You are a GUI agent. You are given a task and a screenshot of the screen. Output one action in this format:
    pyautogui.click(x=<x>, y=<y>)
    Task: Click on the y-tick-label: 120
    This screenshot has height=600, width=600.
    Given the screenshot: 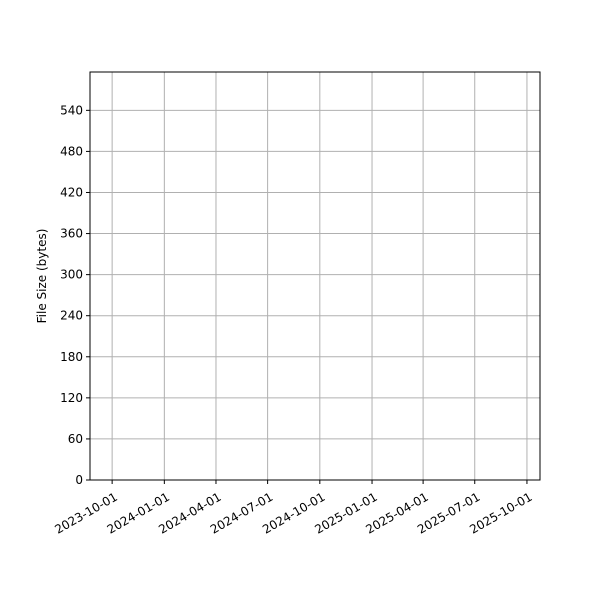 What is the action you would take?
    pyautogui.click(x=71, y=398)
    